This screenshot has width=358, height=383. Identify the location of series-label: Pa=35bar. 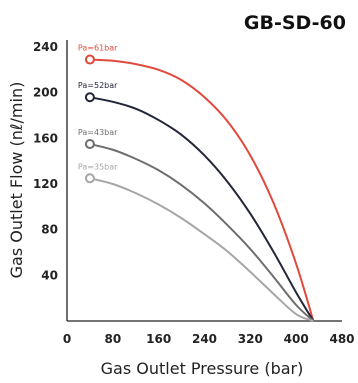
(98, 166).